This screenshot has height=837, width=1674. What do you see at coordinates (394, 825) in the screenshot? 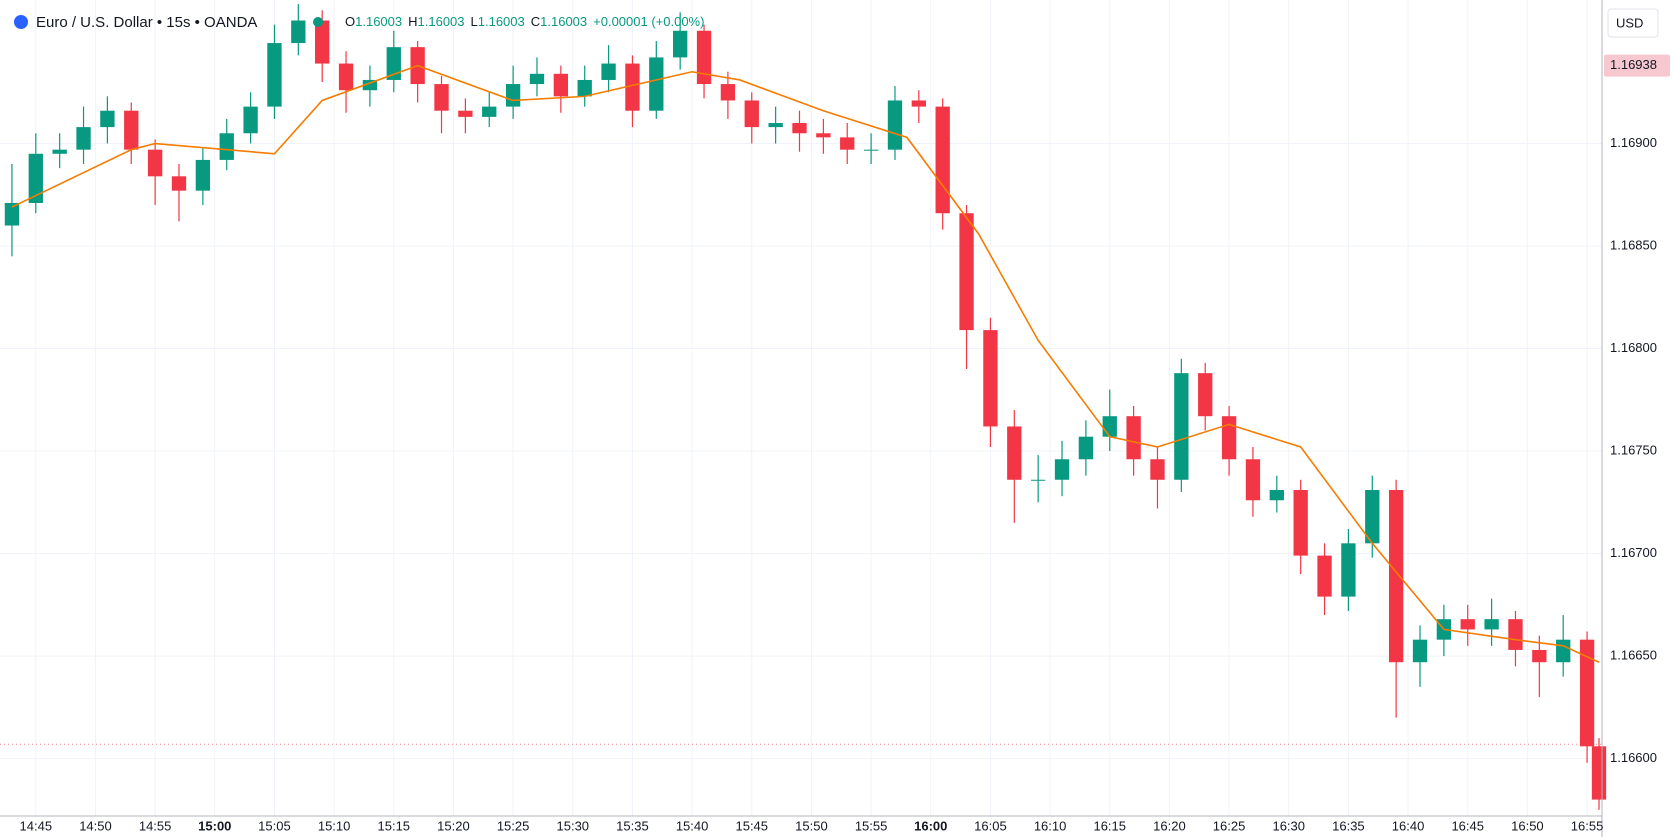
I see `x-tick-label: 15:15` at bounding box center [394, 825].